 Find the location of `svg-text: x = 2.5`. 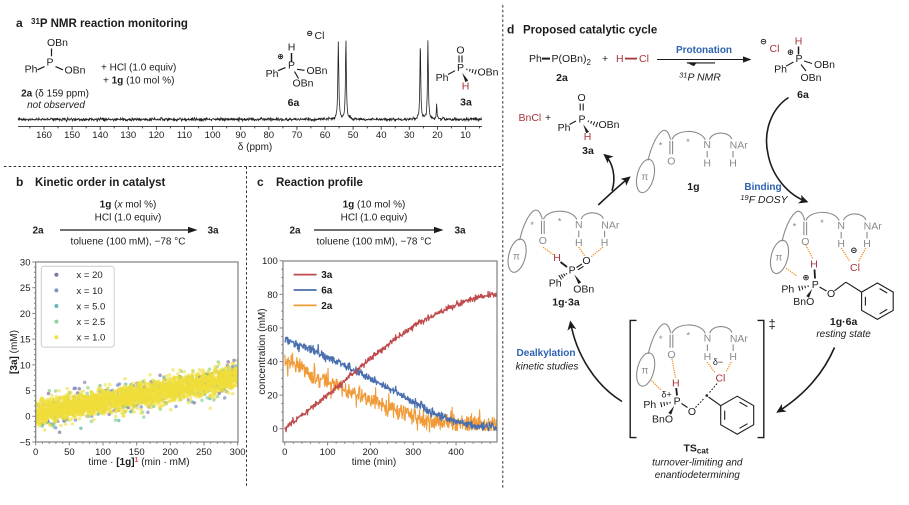

svg-text: x = 2.5 is located at coordinates (91, 322).